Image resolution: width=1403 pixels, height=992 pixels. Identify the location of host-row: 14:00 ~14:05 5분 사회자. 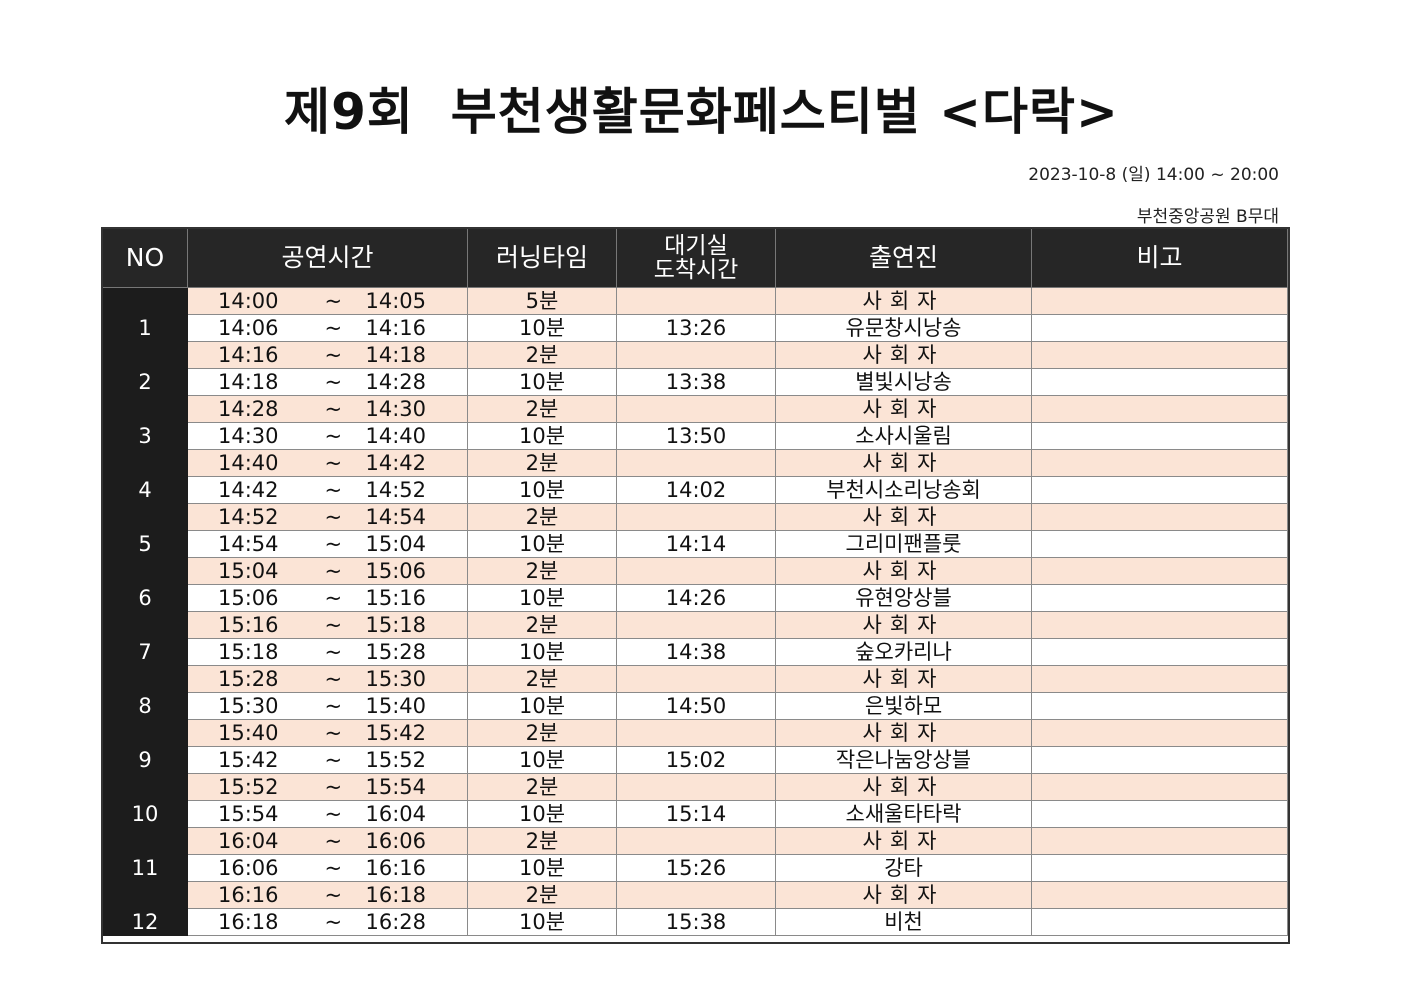
(695, 301).